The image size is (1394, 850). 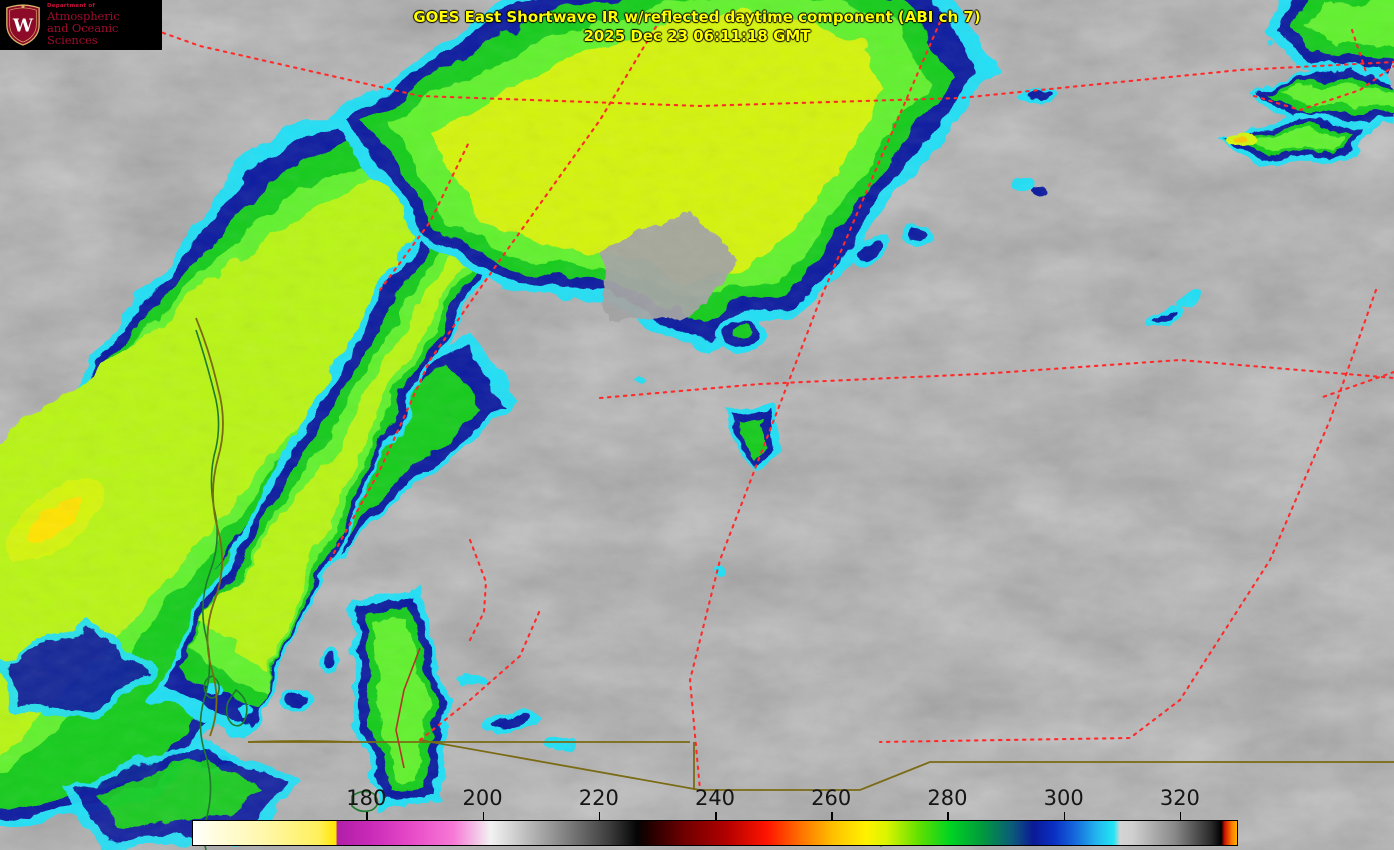 What do you see at coordinates (71, 6) in the screenshot?
I see `logo-dept-line: Department of` at bounding box center [71, 6].